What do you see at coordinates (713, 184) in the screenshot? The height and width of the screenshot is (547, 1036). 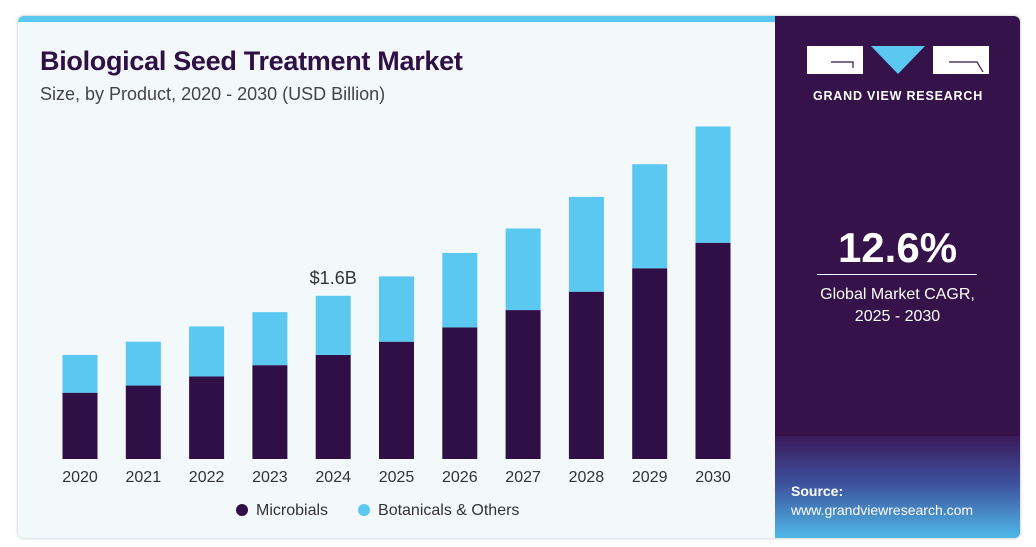 I see `bar-botanicals-2030` at bounding box center [713, 184].